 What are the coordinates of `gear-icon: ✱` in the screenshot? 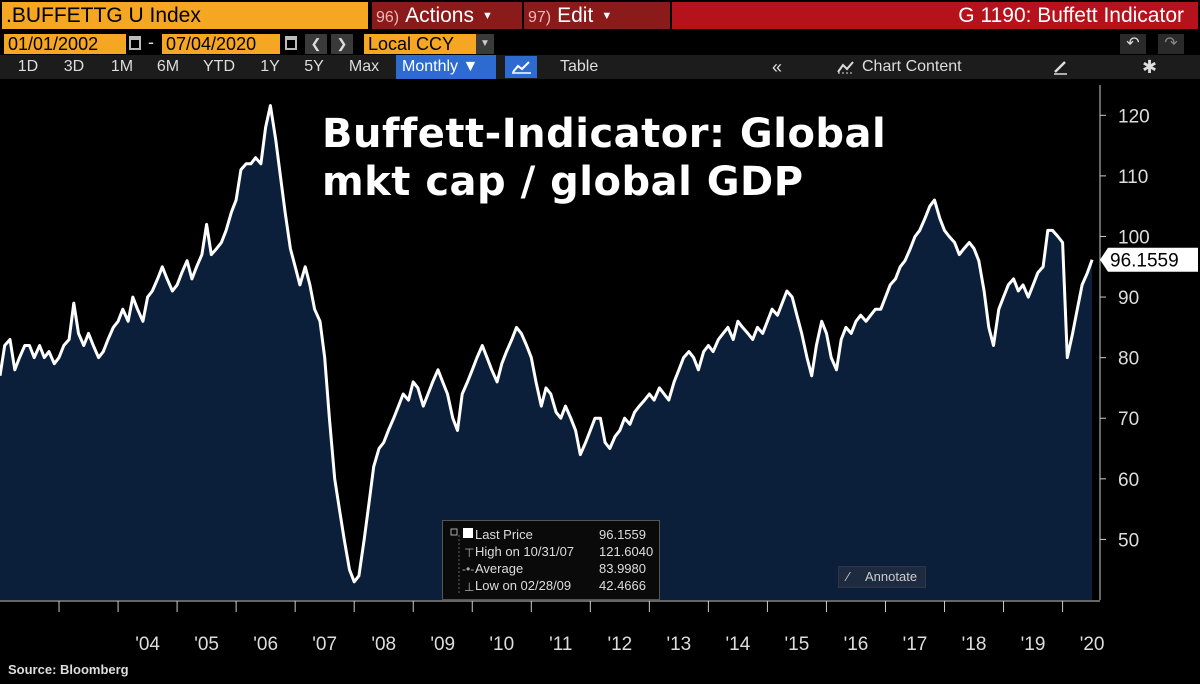 It's located at (1150, 67).